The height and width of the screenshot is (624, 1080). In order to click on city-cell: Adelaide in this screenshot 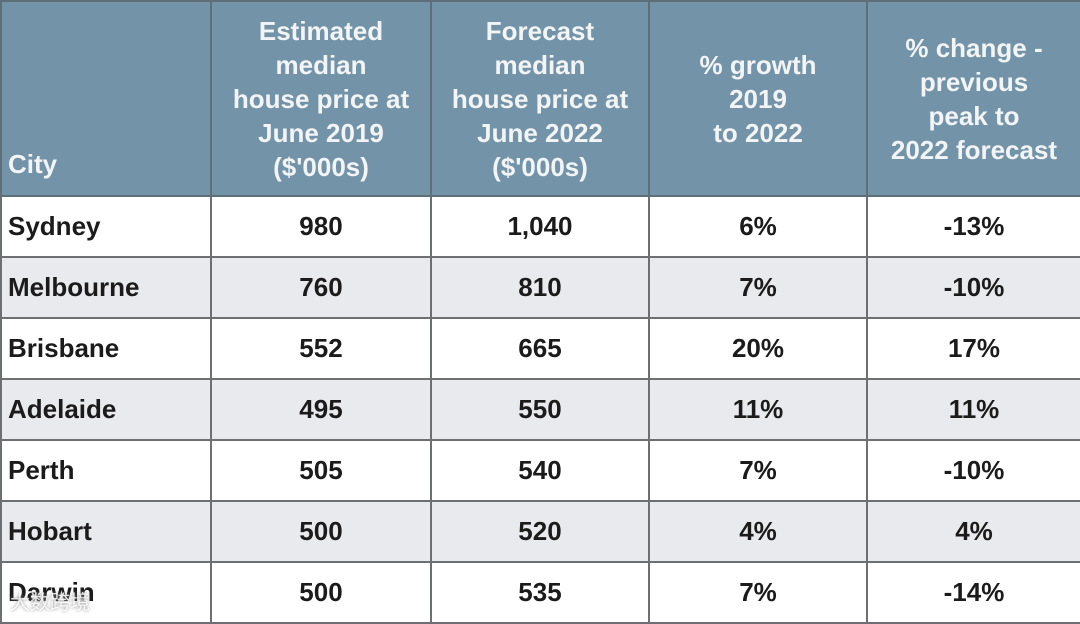, I will do `click(106, 409)`.